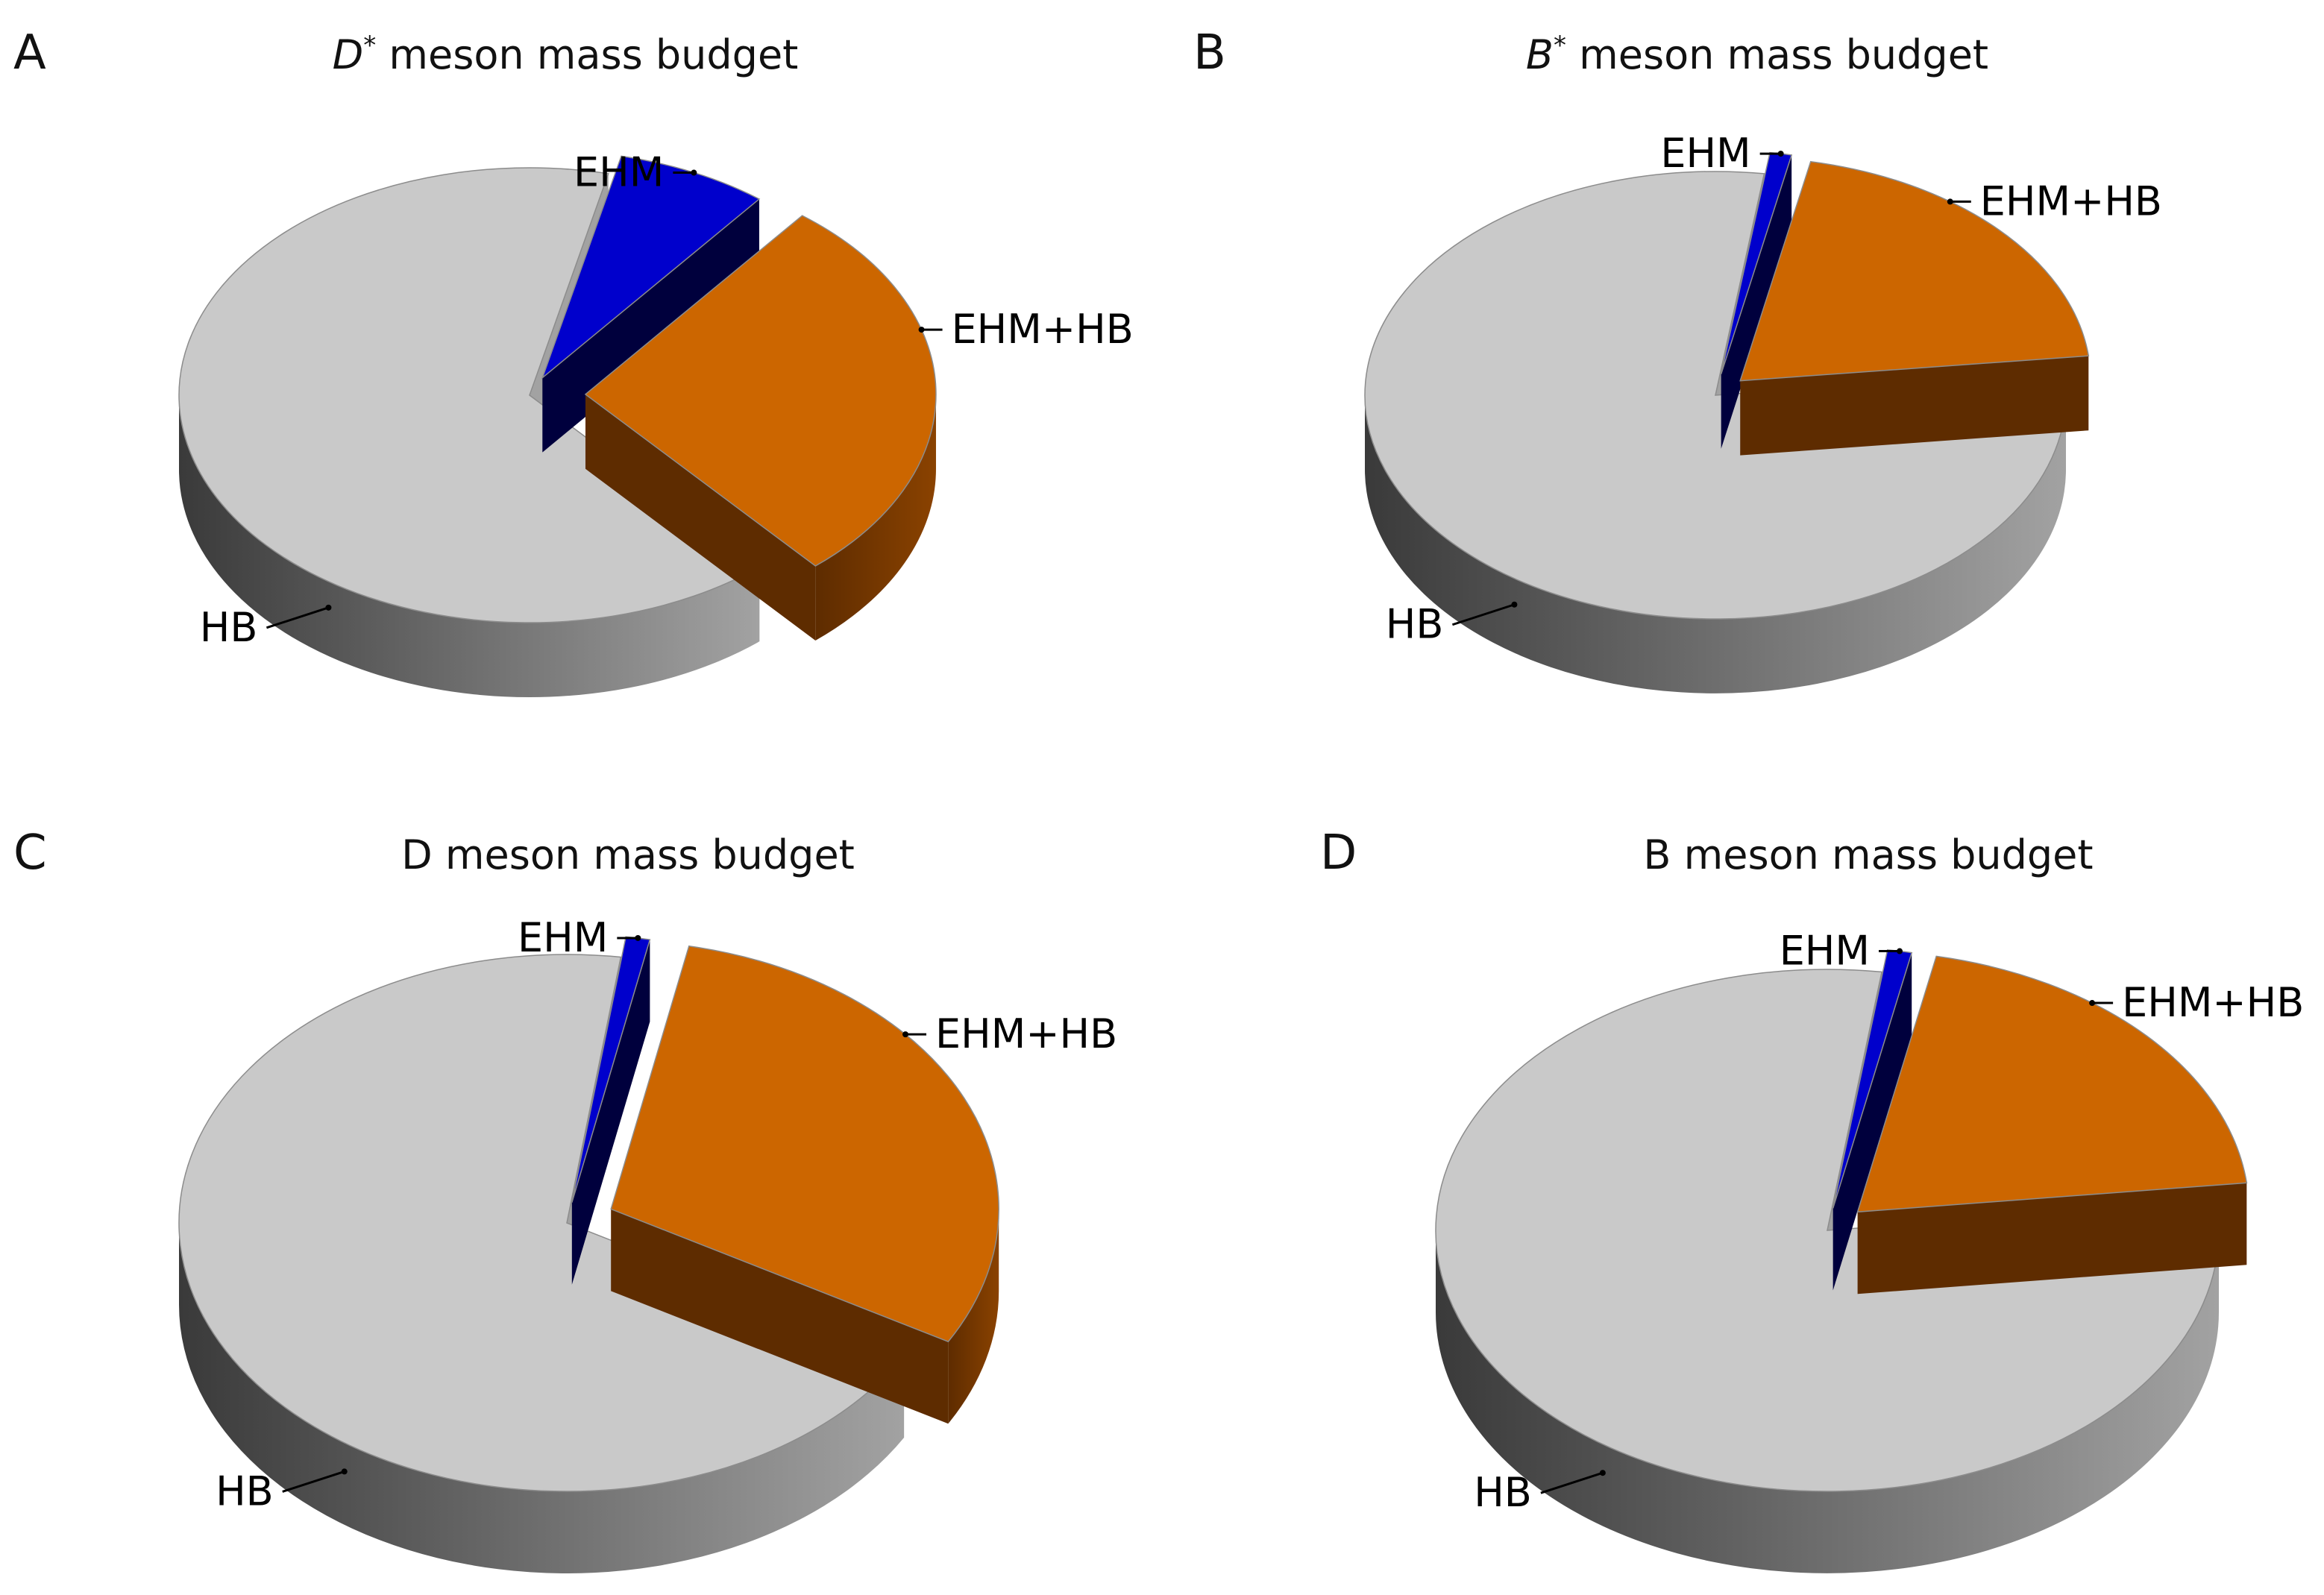 Image resolution: width=2324 pixels, height=1595 pixels. I want to click on pie-b: EHM EHM+HB HB, so click(1763, 411).